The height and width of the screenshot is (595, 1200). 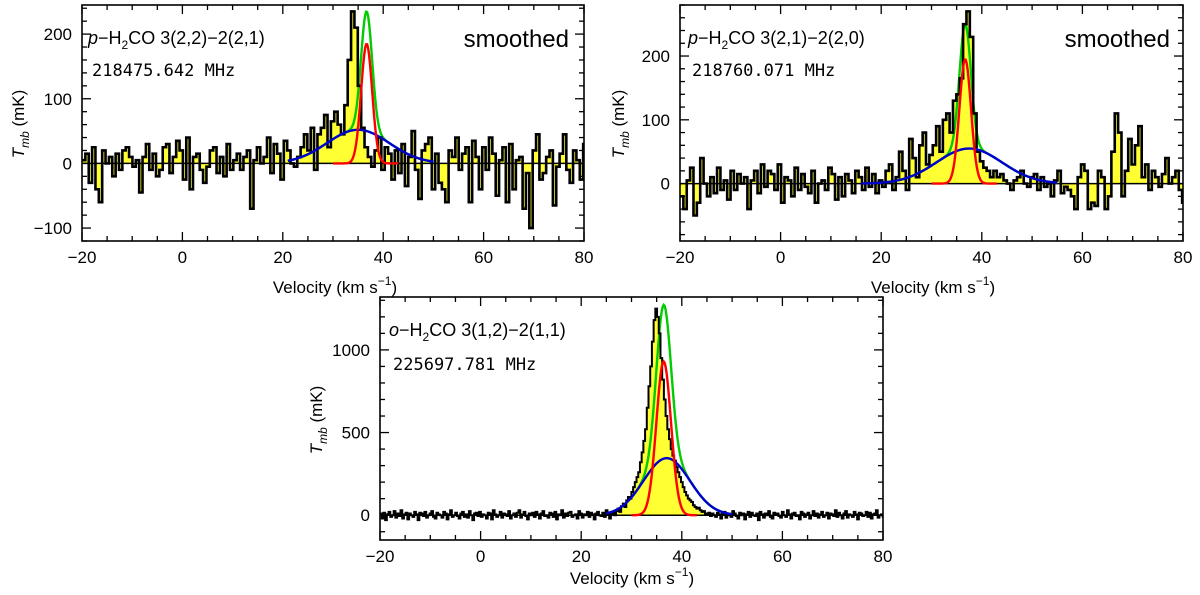 What do you see at coordinates (316, 407) in the screenshot?
I see `panel-3-ylabel-unit: (mK)` at bounding box center [316, 407].